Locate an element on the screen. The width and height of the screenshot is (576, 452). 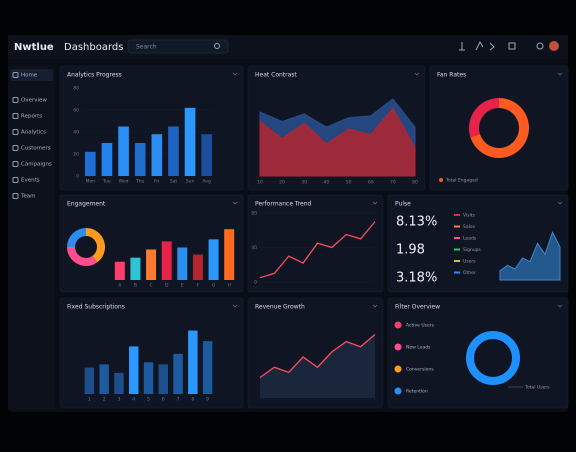
legend-label: Signups is located at coordinates (472, 250).